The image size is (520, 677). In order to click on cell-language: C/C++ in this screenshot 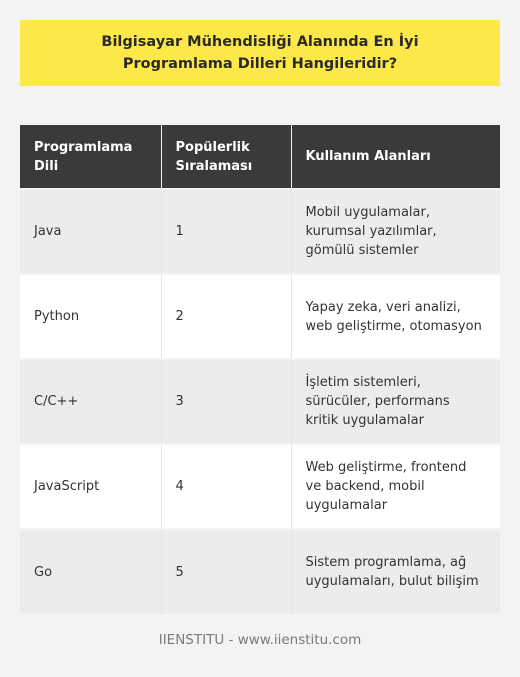, I will do `click(91, 401)`.